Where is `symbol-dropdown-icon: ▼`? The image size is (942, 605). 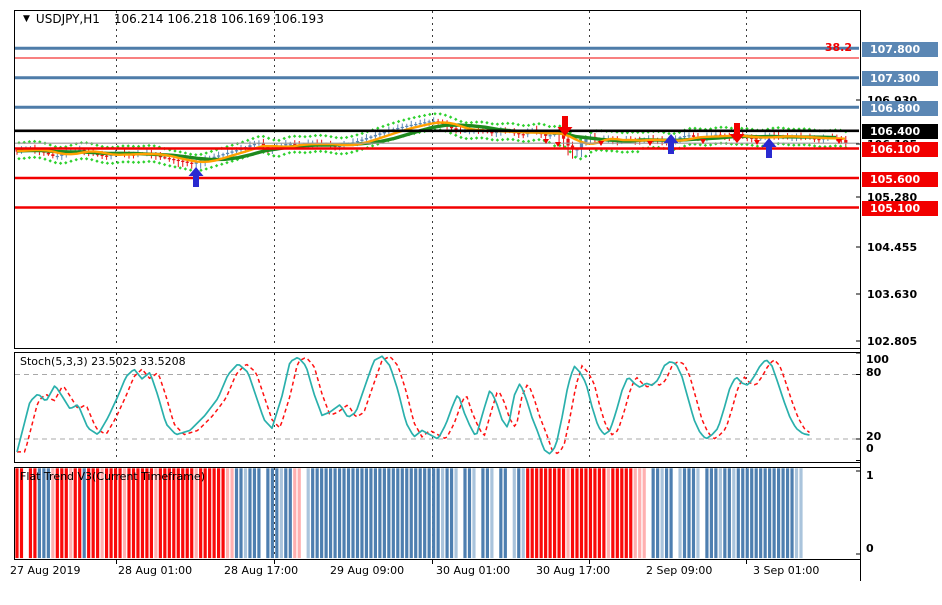
symbol-dropdown-icon: ▼ is located at coordinates (26, 19).